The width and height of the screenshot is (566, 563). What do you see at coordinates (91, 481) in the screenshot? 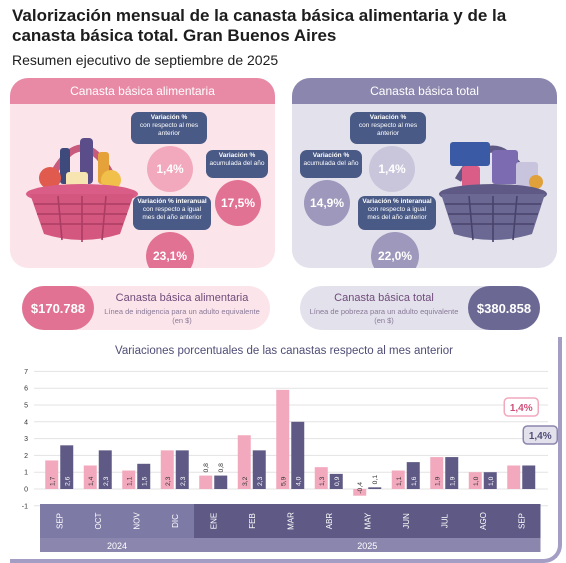
I see `bar-value-label: 1,4` at bounding box center [91, 481].